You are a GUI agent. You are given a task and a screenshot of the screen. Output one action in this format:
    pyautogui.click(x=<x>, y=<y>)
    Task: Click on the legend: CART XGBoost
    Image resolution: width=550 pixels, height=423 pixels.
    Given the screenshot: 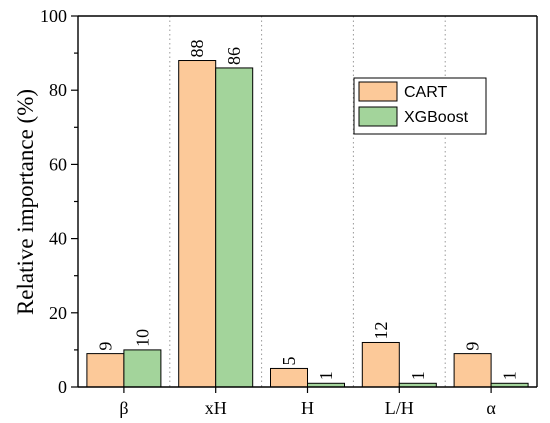 What is the action you would take?
    pyautogui.click(x=420, y=106)
    